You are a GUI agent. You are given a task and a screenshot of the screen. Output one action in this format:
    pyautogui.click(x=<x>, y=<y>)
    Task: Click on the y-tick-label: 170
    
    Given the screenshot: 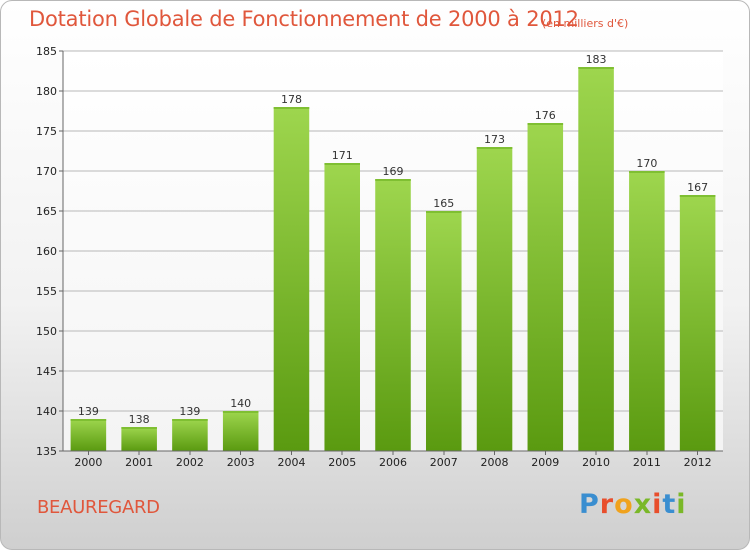 What is the action you would take?
    pyautogui.click(x=46, y=171)
    